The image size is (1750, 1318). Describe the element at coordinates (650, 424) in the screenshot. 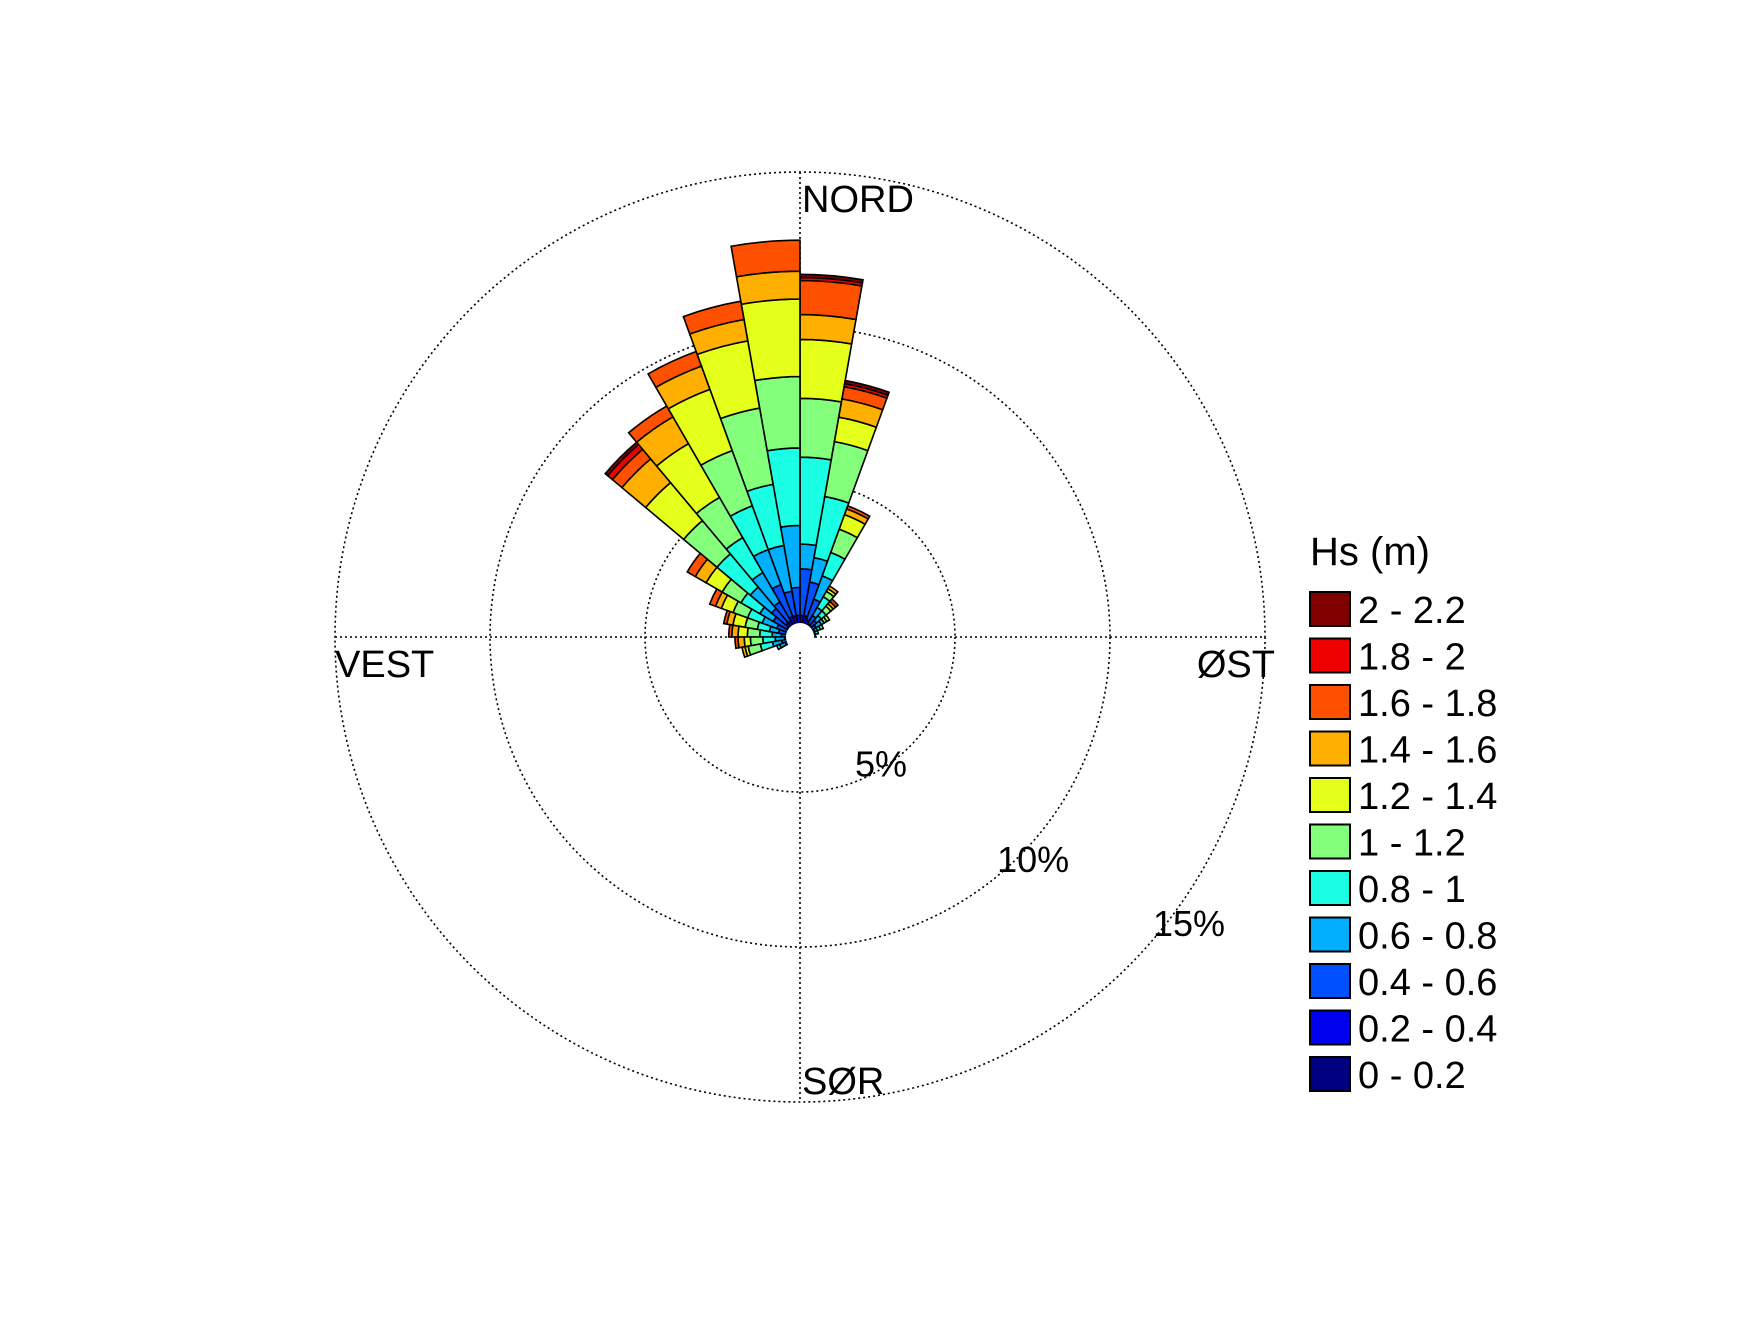

I see `rose-segment-dir325-bin8` at that location.